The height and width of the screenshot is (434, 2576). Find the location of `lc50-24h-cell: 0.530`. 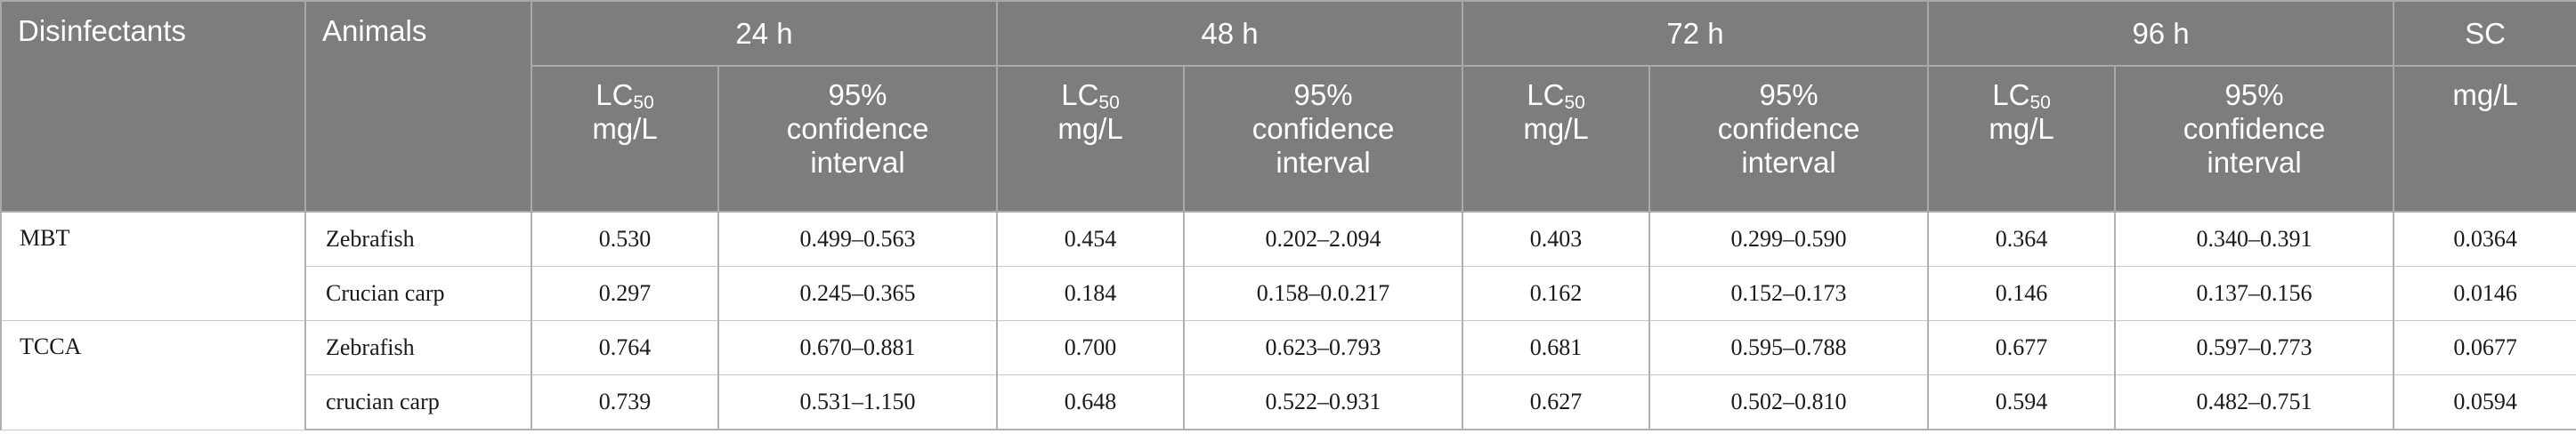

lc50-24h-cell: 0.530 is located at coordinates (625, 239).